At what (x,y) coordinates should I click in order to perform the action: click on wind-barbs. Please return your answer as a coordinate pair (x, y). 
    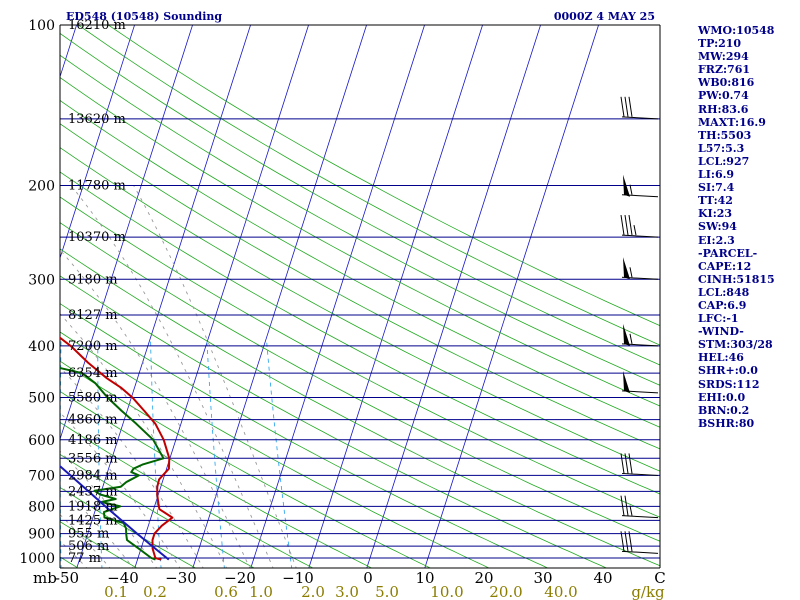
    Looking at the image, I should click on (639, 325).